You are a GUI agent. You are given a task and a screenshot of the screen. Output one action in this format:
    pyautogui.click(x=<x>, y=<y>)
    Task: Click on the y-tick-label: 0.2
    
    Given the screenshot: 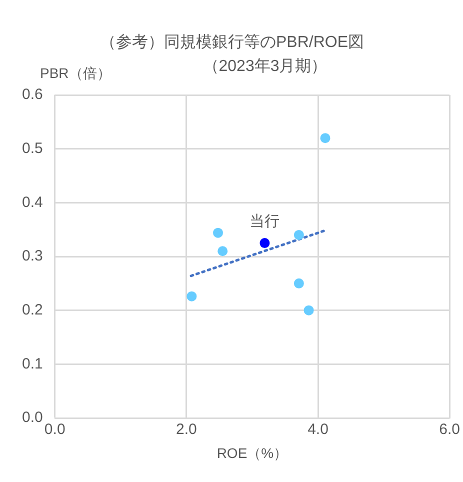 What is the action you would take?
    pyautogui.click(x=32, y=309)
    